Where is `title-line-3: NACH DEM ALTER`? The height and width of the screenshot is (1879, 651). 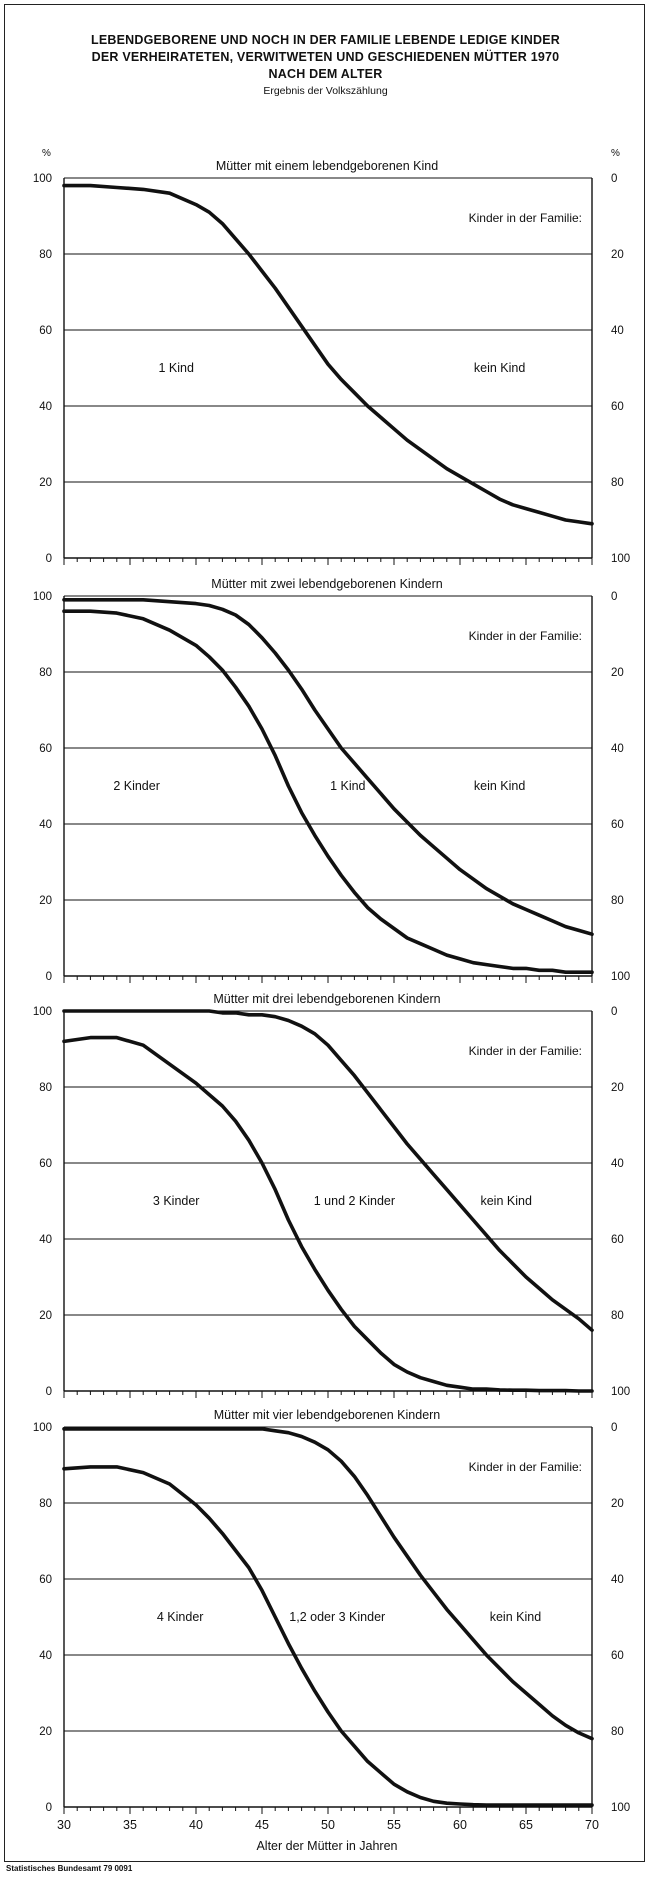
title-line-3: NACH DEM ALTER is located at coordinates (325, 74).